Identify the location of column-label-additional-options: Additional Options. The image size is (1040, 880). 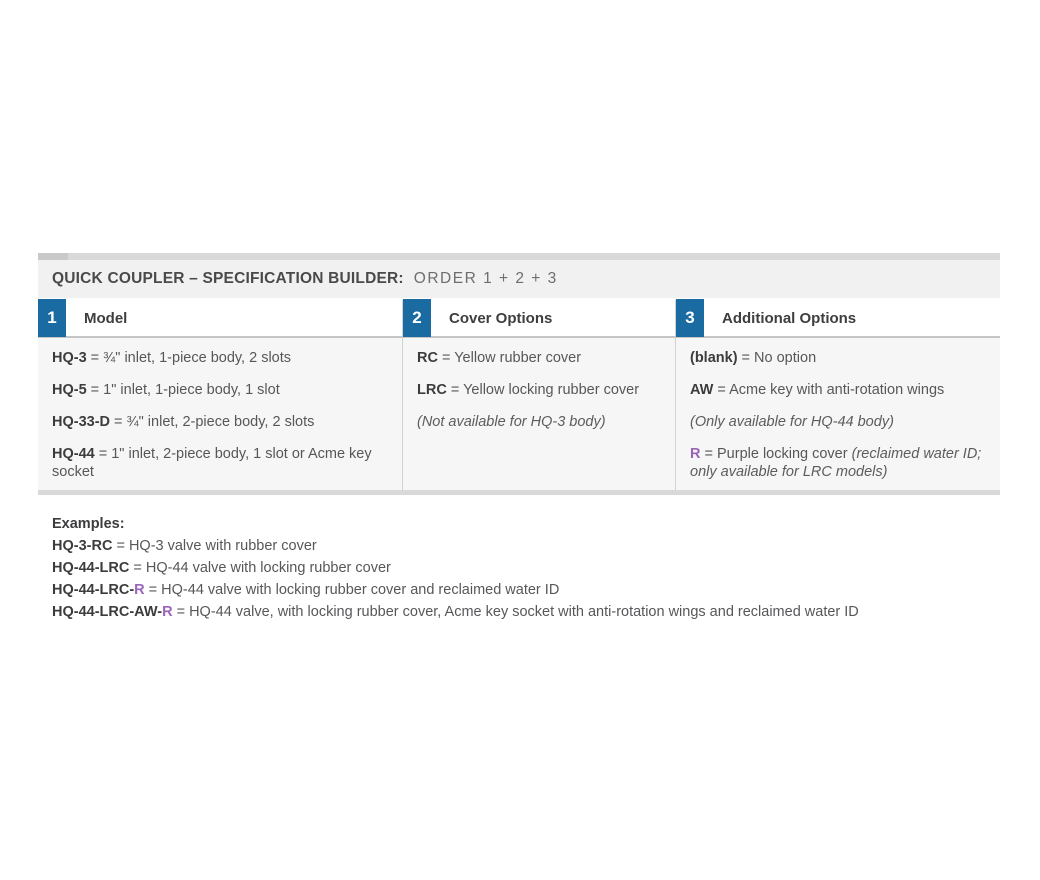
(789, 318).